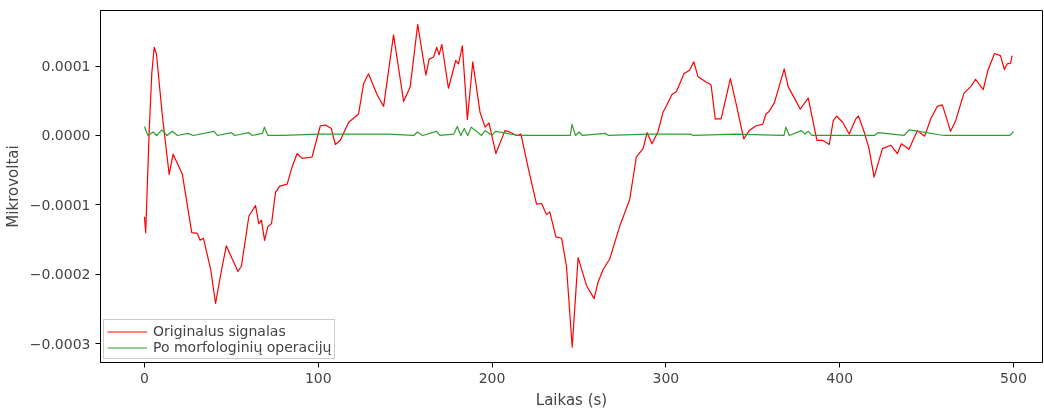 This screenshot has height=412, width=1044. What do you see at coordinates (1013, 377) in the screenshot?
I see `x-tick-label: 500` at bounding box center [1013, 377].